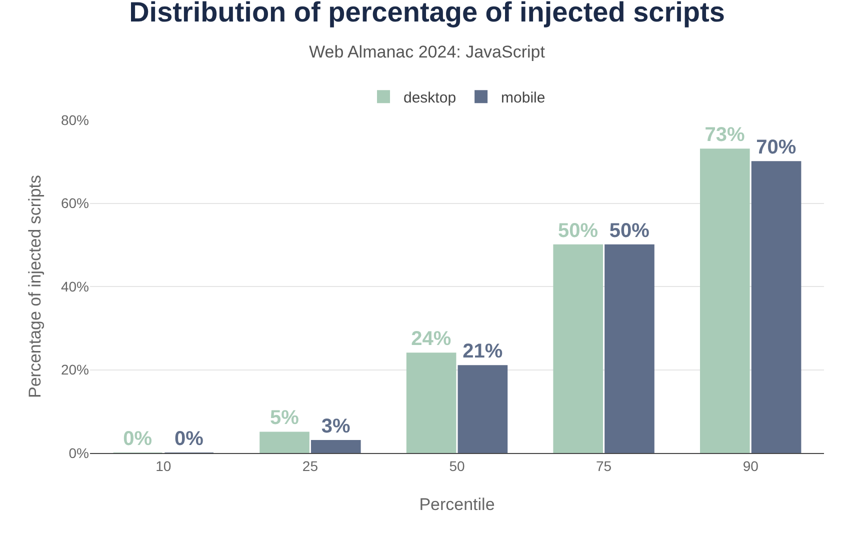  I want to click on y-axis-title: Percentage of injected scripts, so click(35, 286).